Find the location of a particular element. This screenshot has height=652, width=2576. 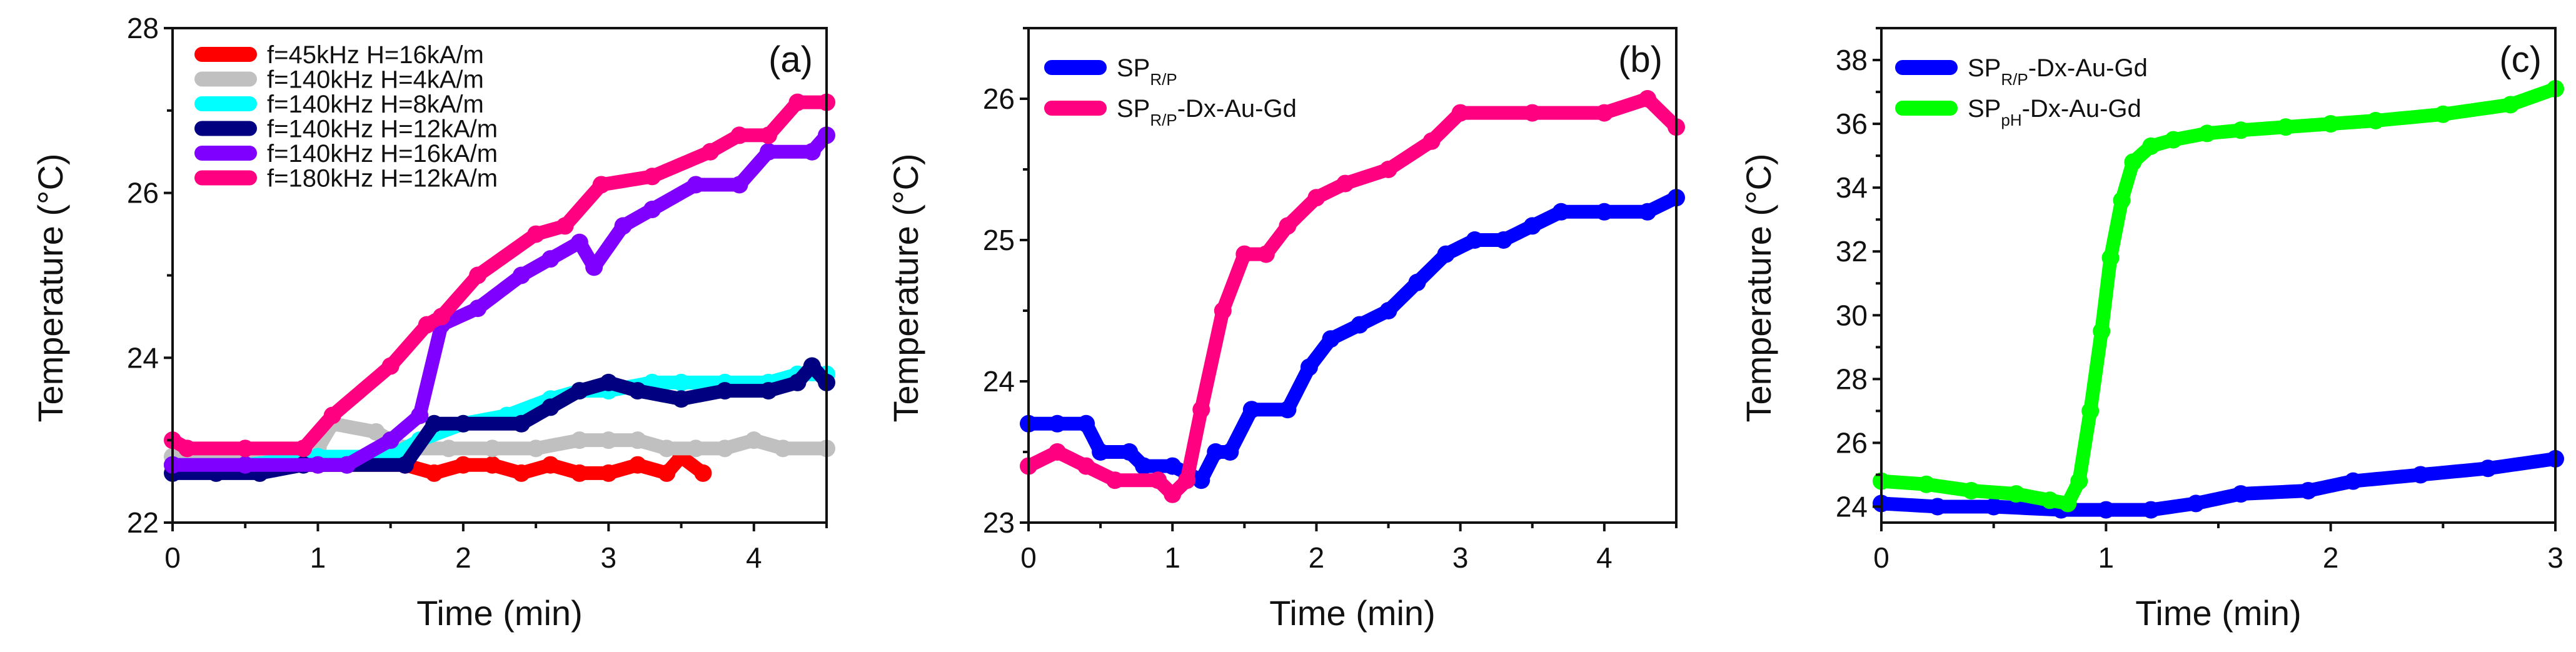

legend-label-main: f=140kHz H=8kA/m is located at coordinates (375, 104).